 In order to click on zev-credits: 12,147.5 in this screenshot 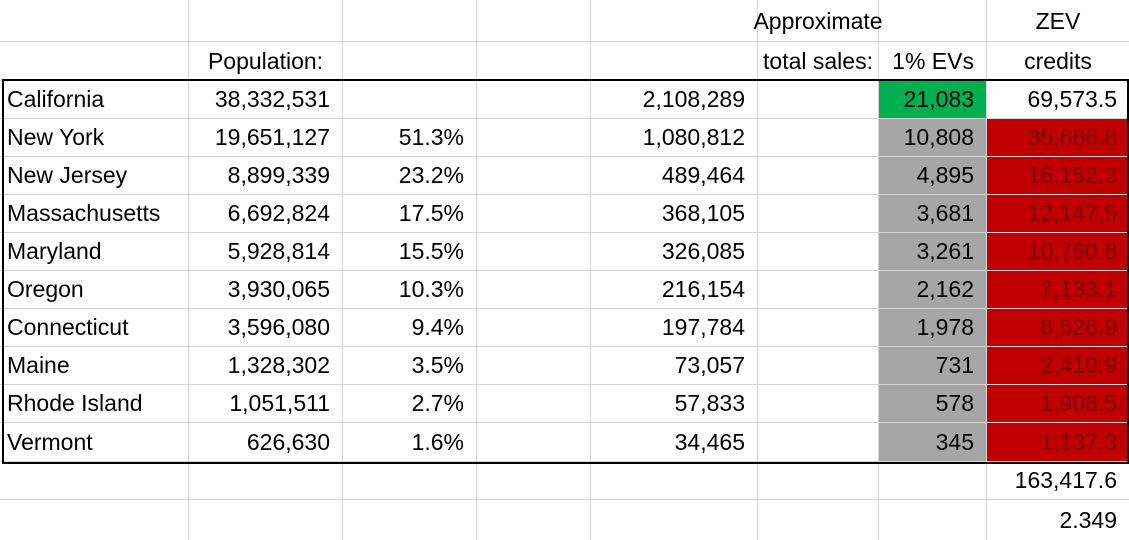, I will do `click(1058, 213)`.